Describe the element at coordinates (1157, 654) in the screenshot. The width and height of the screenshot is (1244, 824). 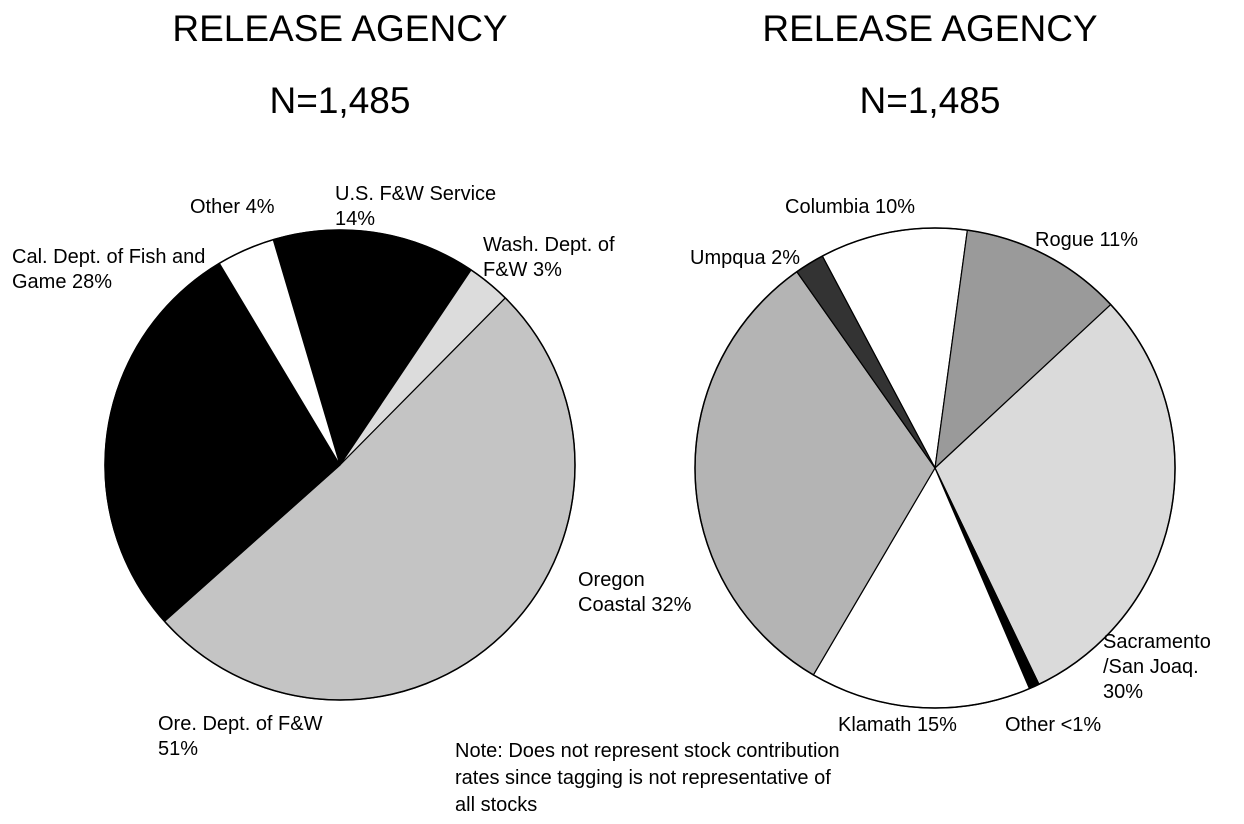
I see `slice-name: Sacramento /San Joaq.` at that location.